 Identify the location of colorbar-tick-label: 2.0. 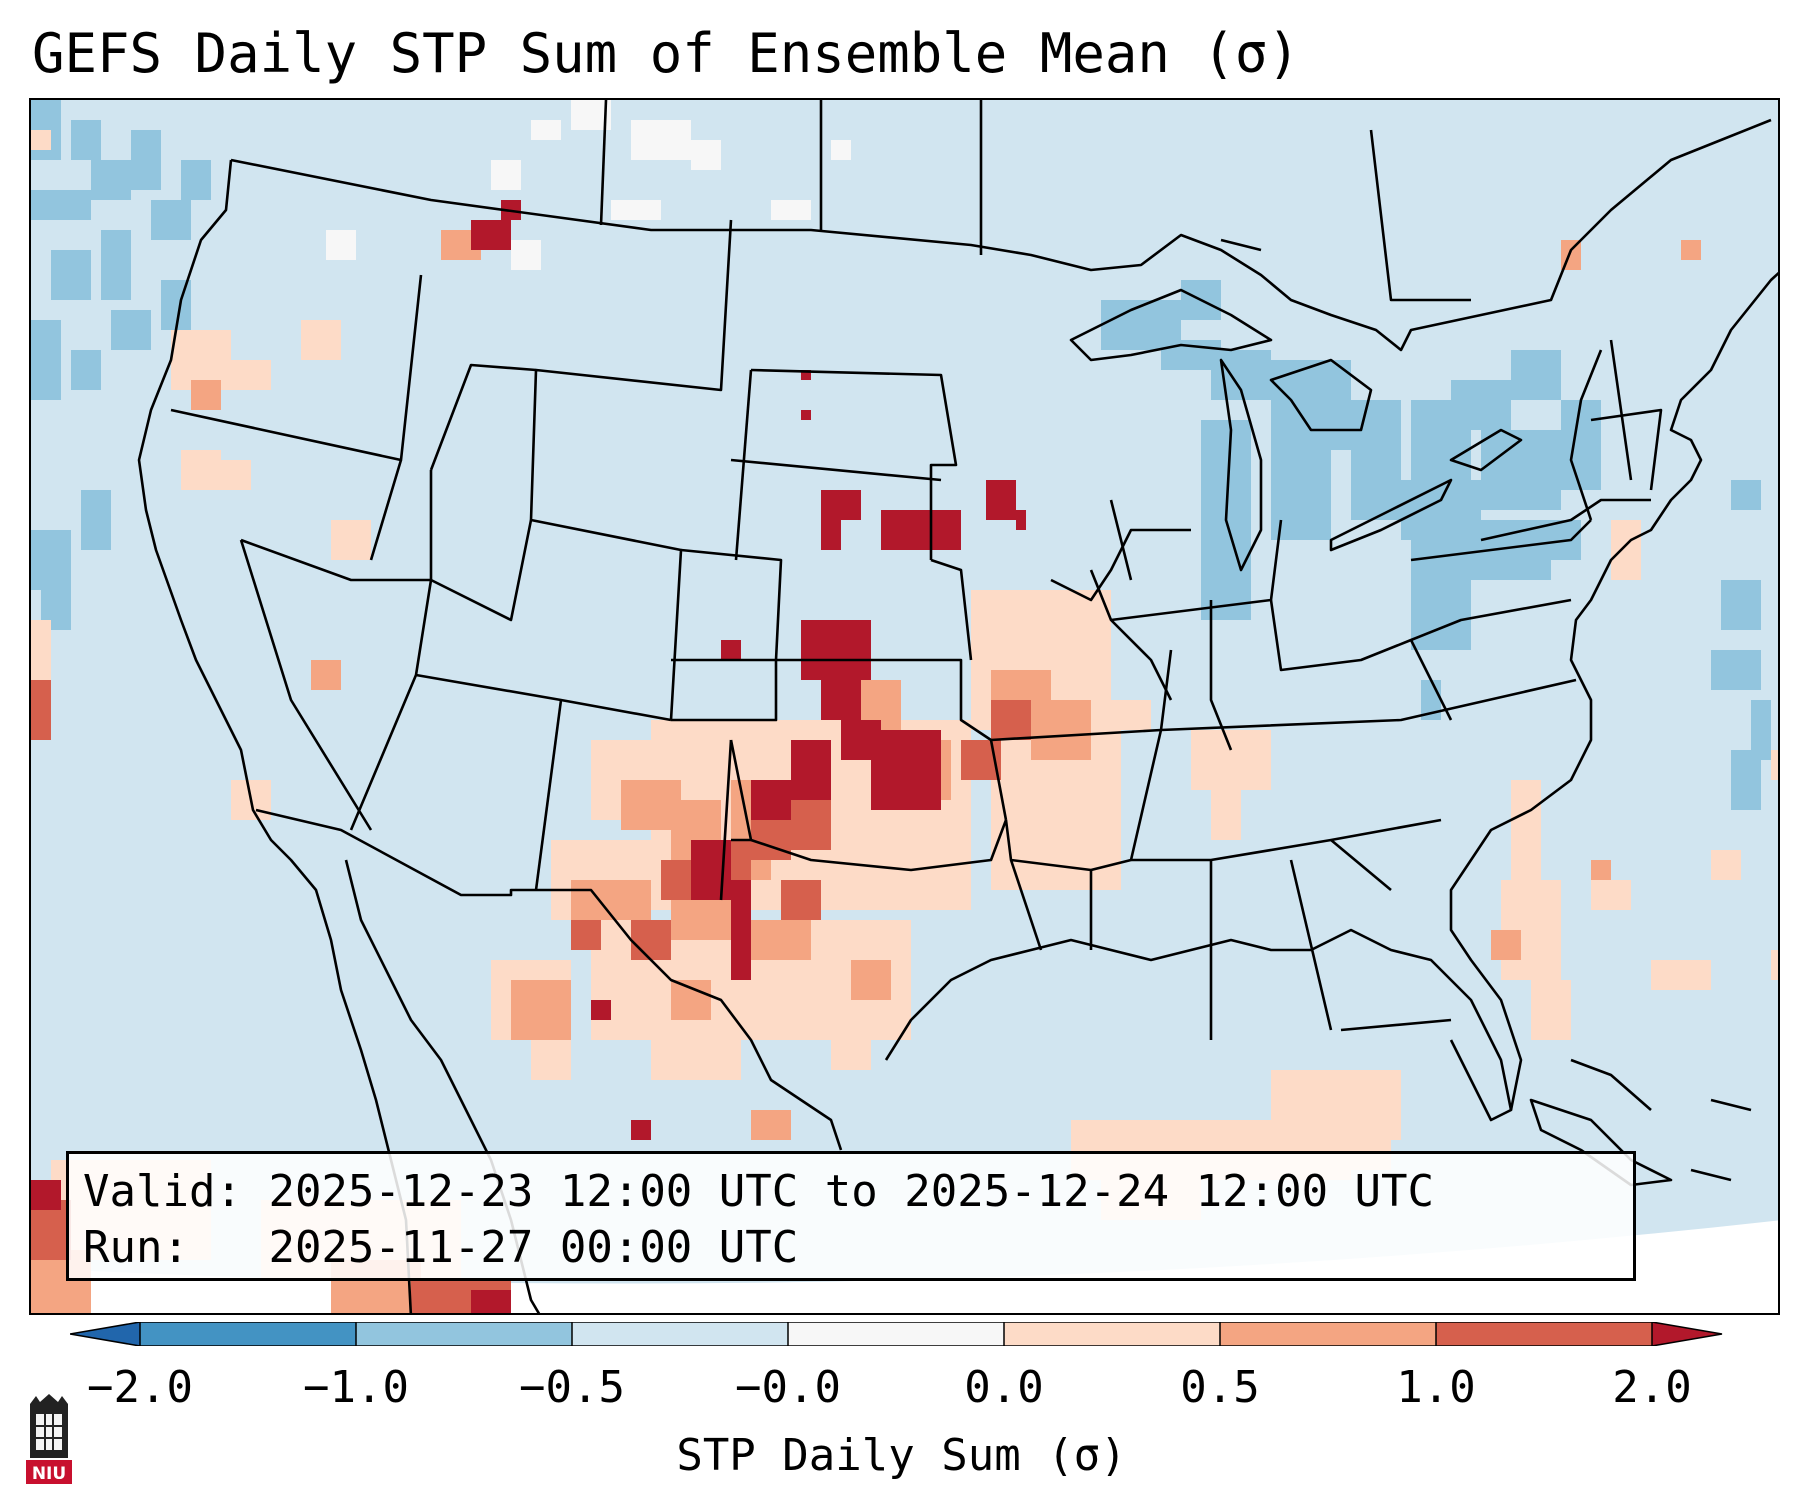
(1652, 1387).